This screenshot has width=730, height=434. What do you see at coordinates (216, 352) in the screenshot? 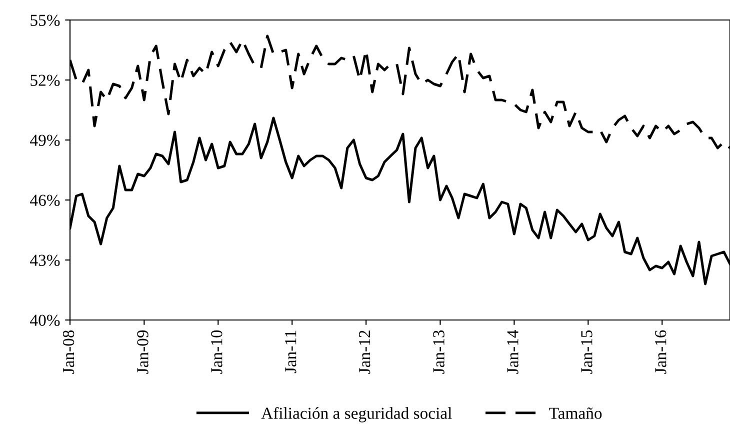
I see `x-tick-label: Jan-10` at bounding box center [216, 352].